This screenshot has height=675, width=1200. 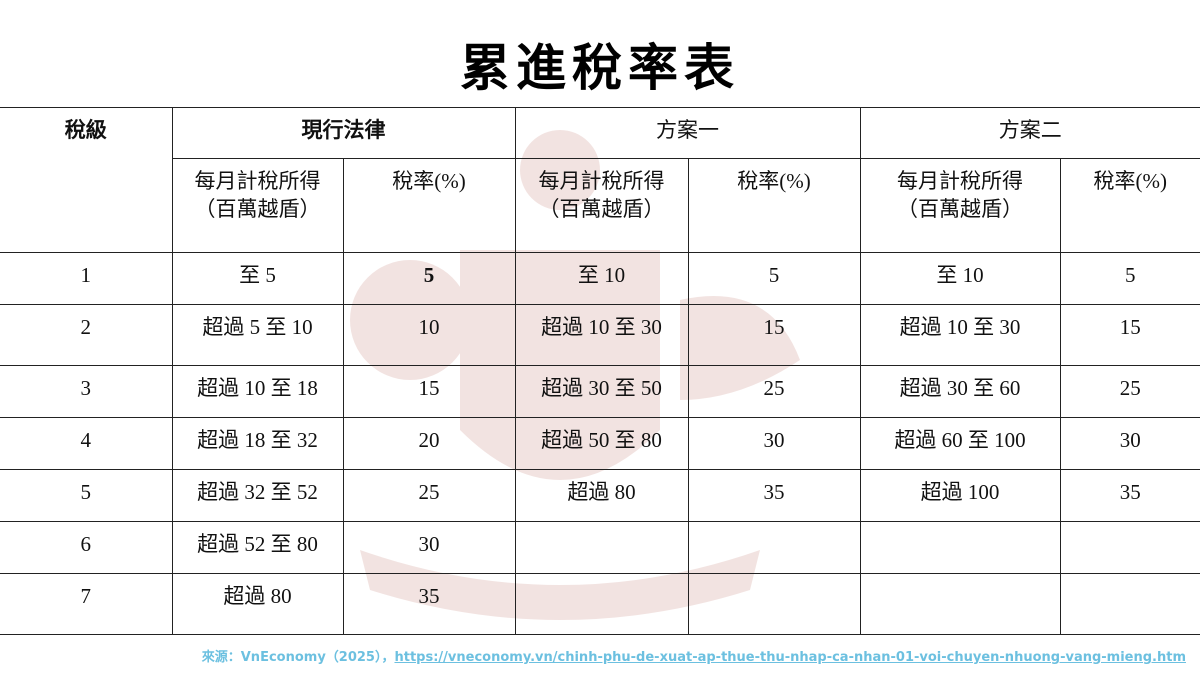 I want to click on cell-p2-inc: 超過 10 至 30, so click(x=960, y=335).